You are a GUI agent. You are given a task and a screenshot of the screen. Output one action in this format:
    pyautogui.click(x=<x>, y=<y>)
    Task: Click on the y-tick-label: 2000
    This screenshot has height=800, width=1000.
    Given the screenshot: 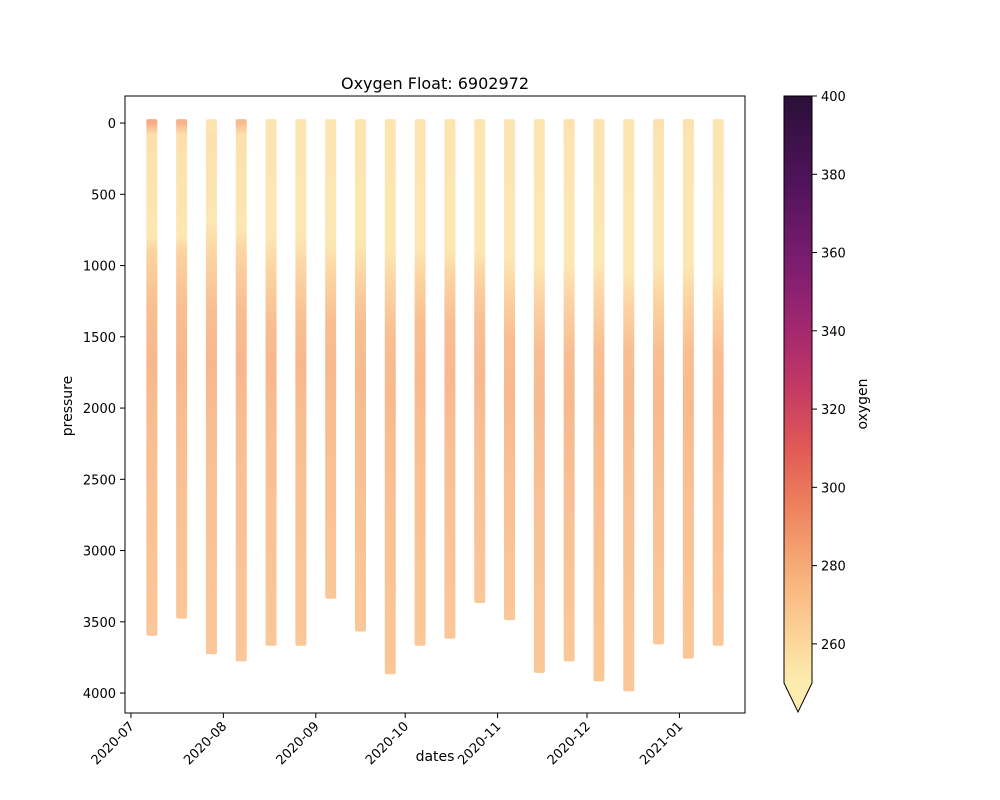 What is the action you would take?
    pyautogui.click(x=99, y=409)
    